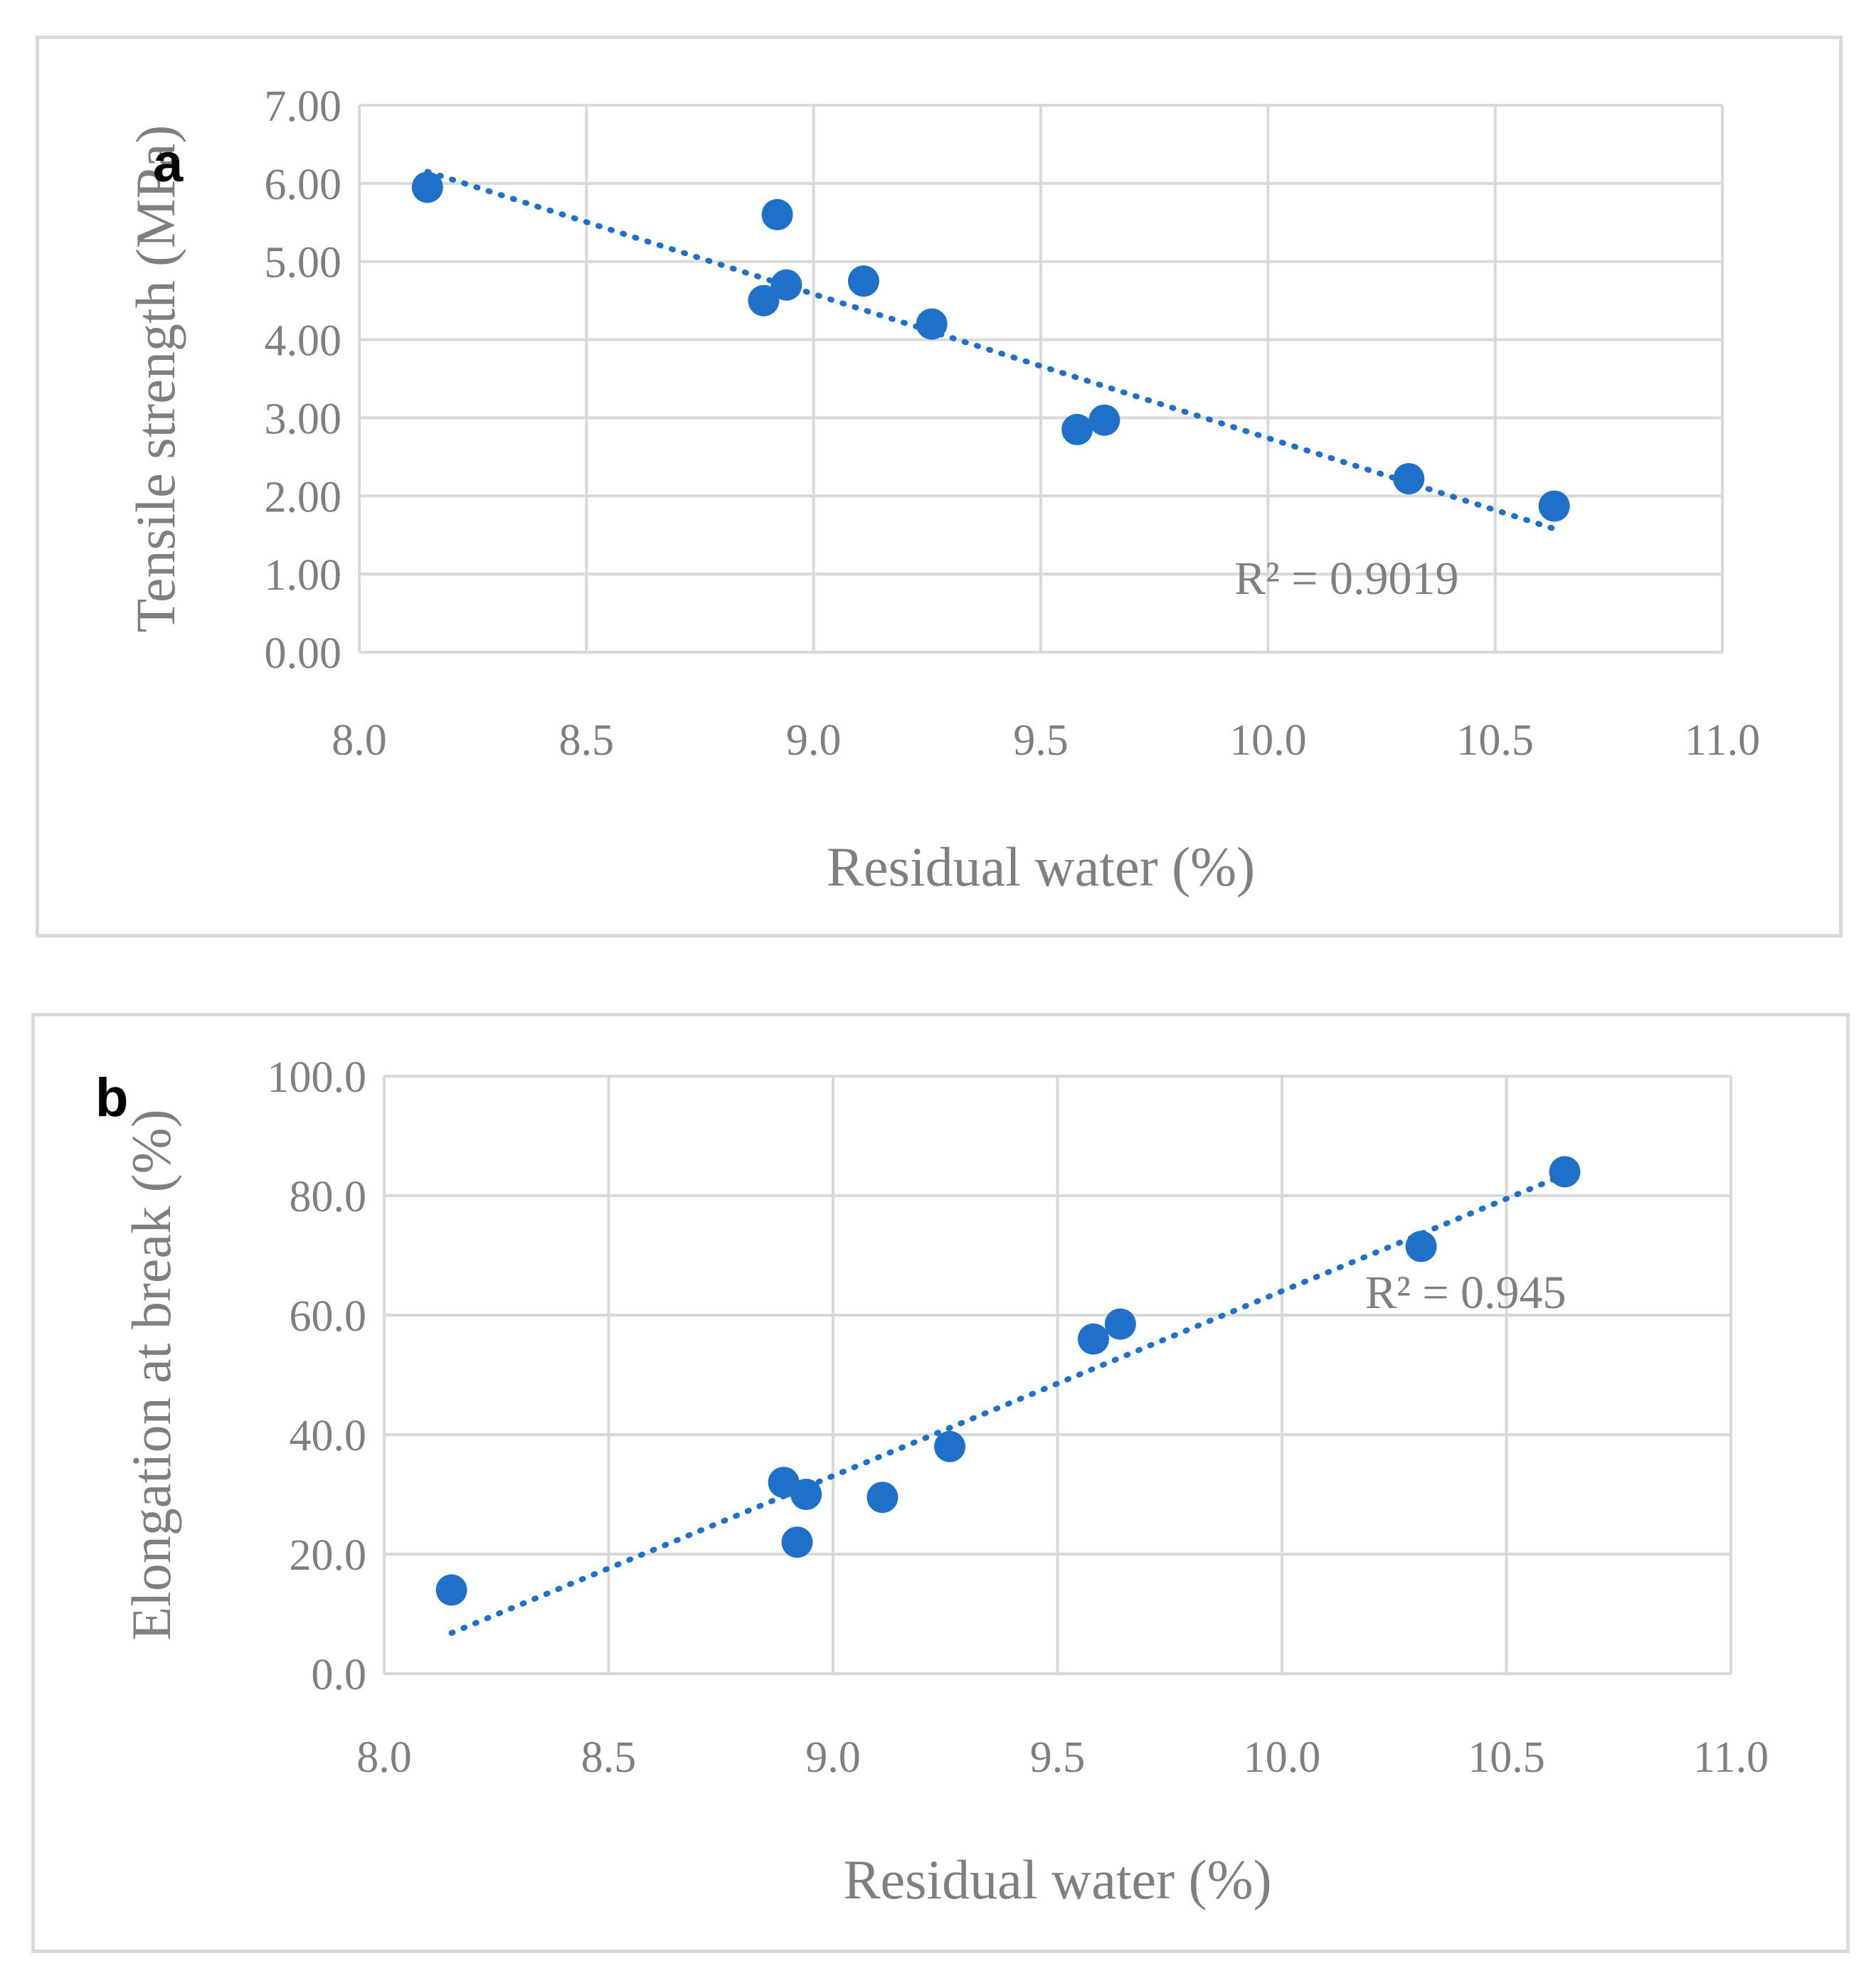 Image resolution: width=1876 pixels, height=1988 pixels. What do you see at coordinates (303, 575) in the screenshot?
I see `y-tick-label: 1.00` at bounding box center [303, 575].